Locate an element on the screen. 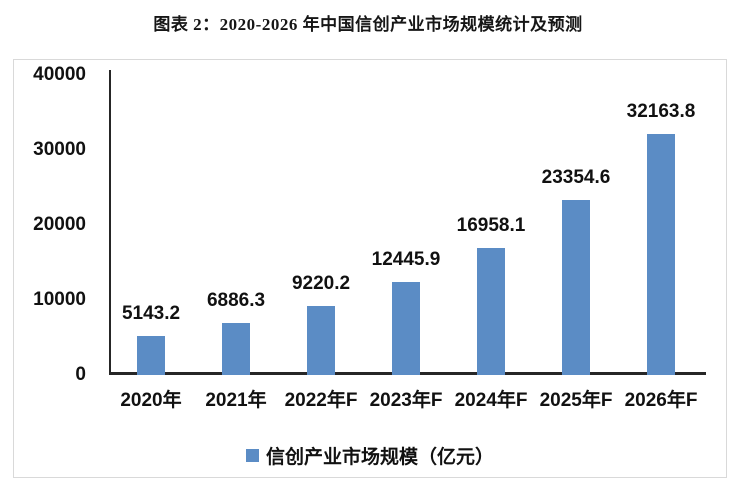 This screenshot has width=736, height=485. x-tick-label: 2026年F is located at coordinates (661, 400).